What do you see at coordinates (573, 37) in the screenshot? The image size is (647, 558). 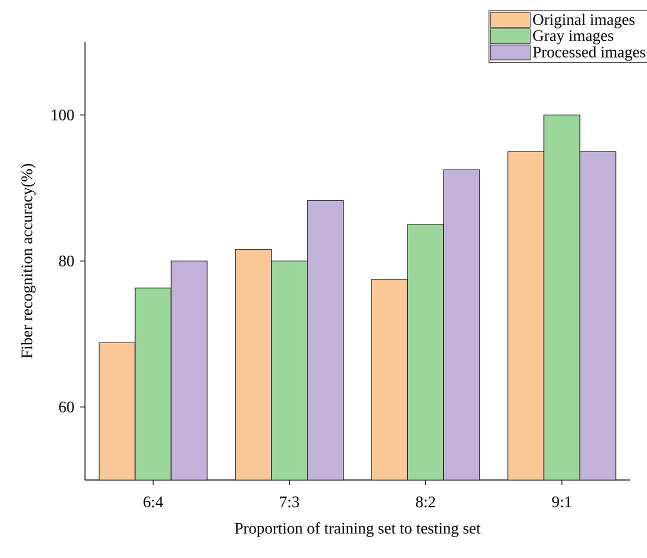 I see `legend-label: Gray images` at bounding box center [573, 37].